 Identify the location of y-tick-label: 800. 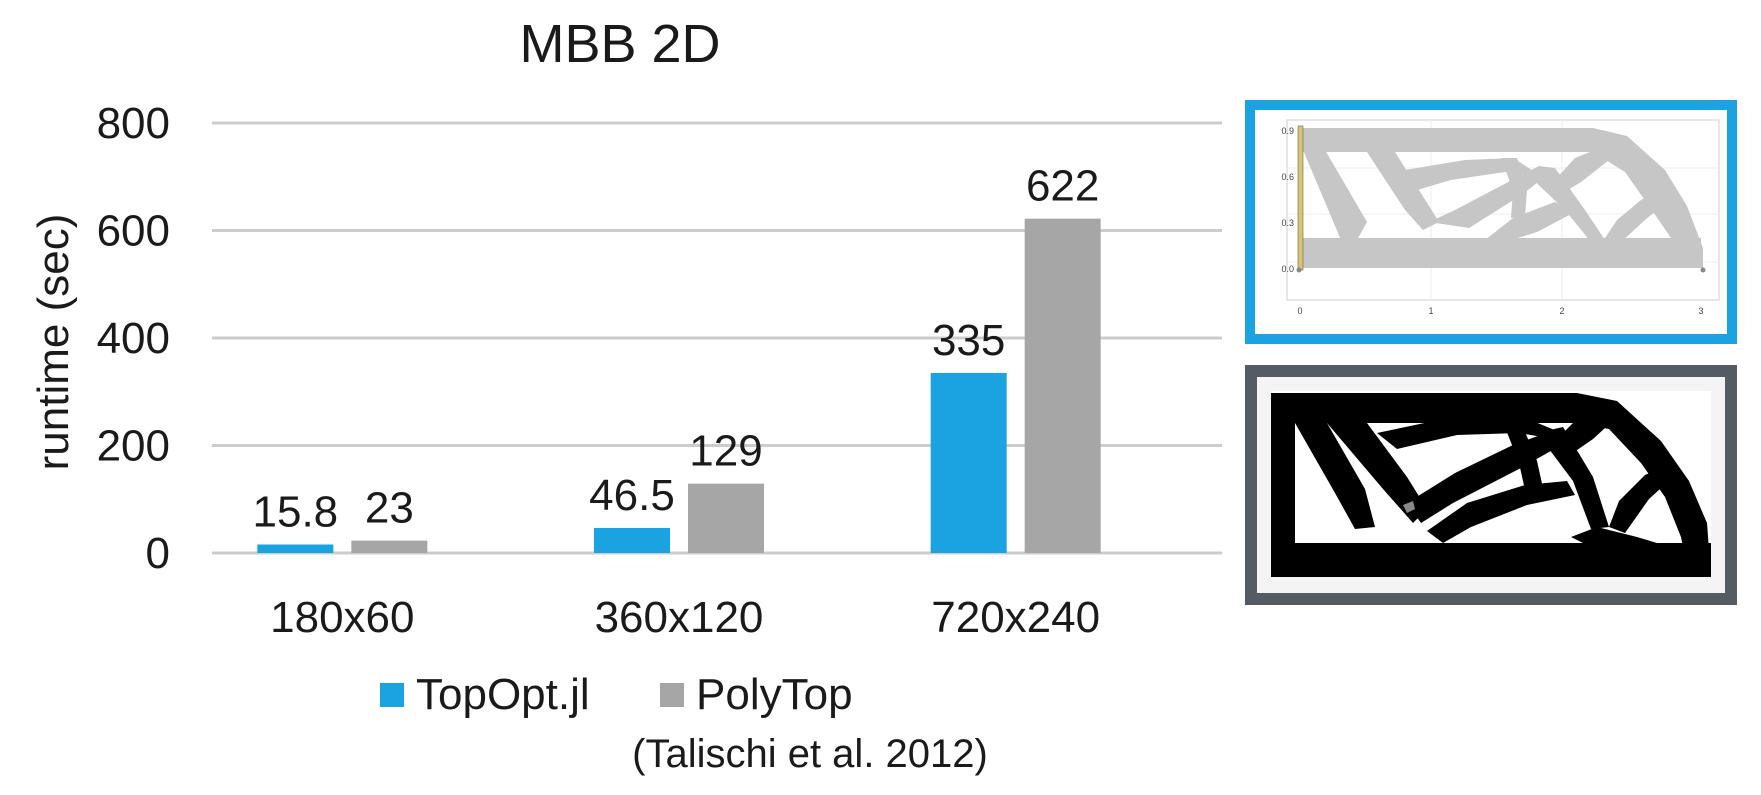
(133, 123).